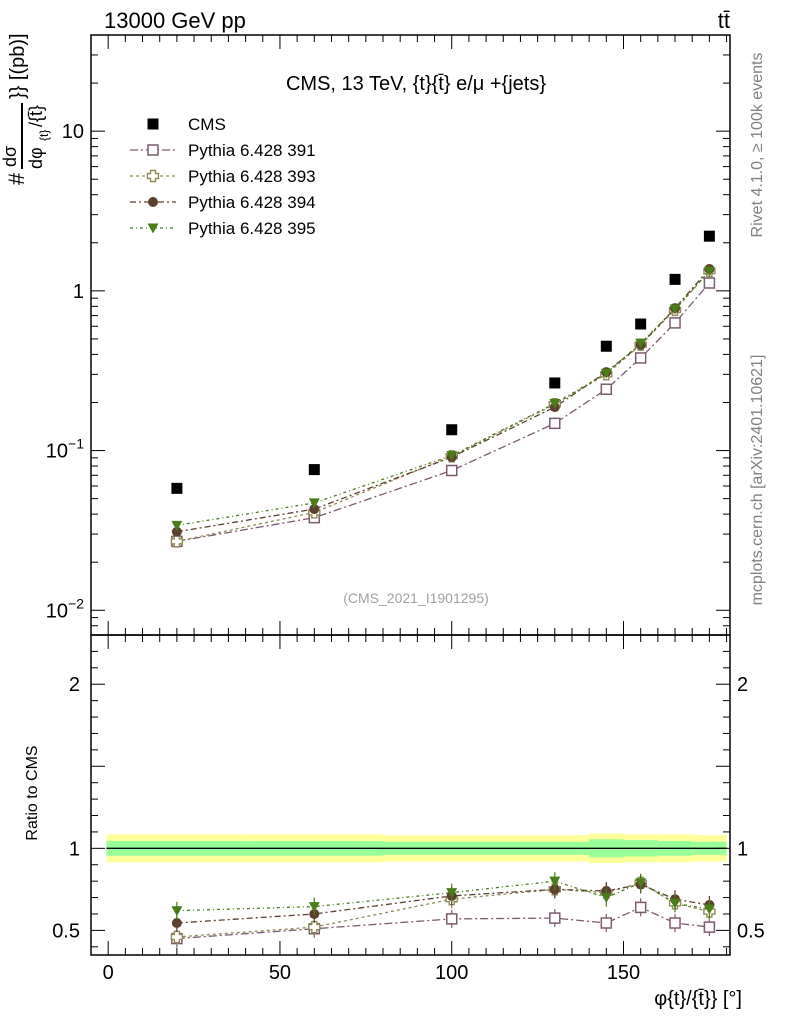 This screenshot has height=1024, width=786. Describe the element at coordinates (32, 792) in the screenshot. I see `ratio-y-axis-label: Ratio to CMS` at that location.